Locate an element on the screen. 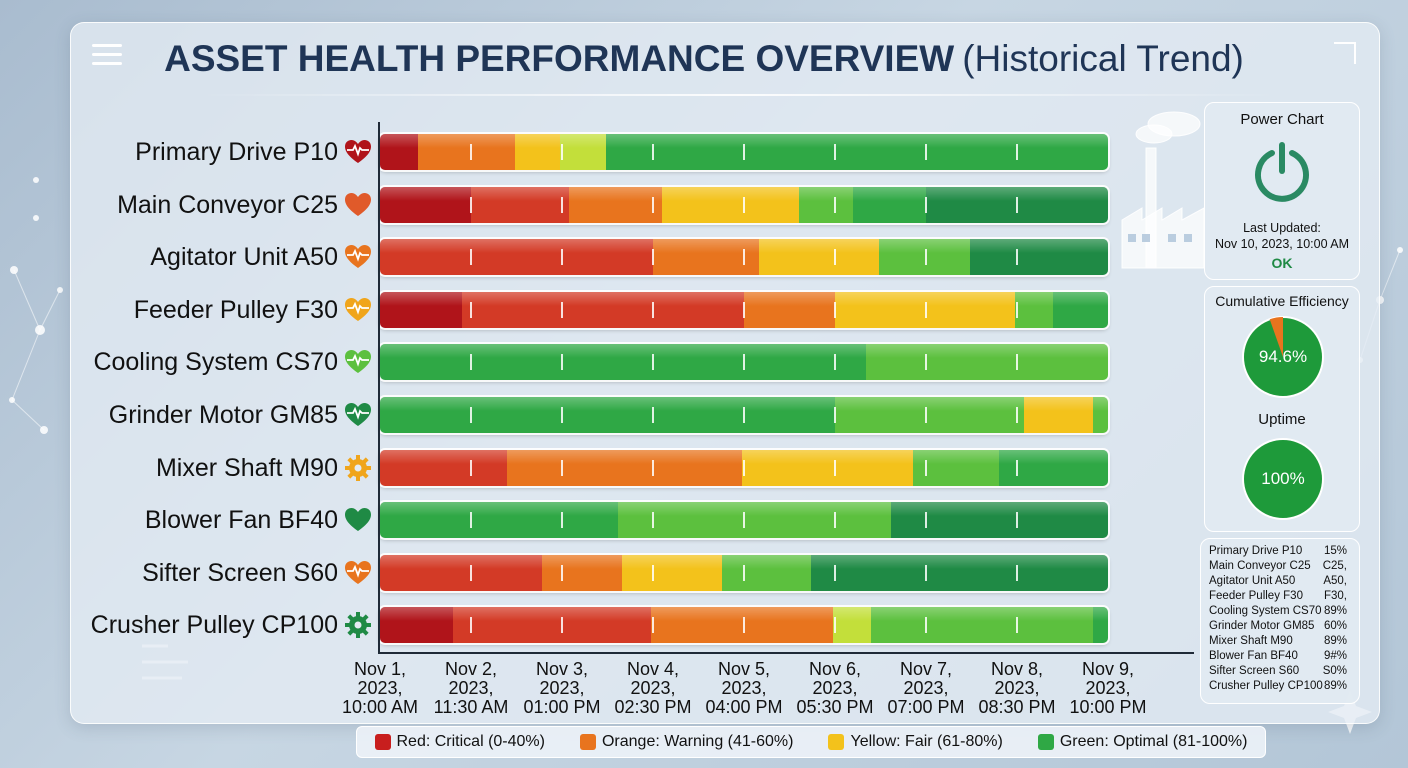 This screenshot has width=1408, height=768. power-icon is located at coordinates (1282, 171).